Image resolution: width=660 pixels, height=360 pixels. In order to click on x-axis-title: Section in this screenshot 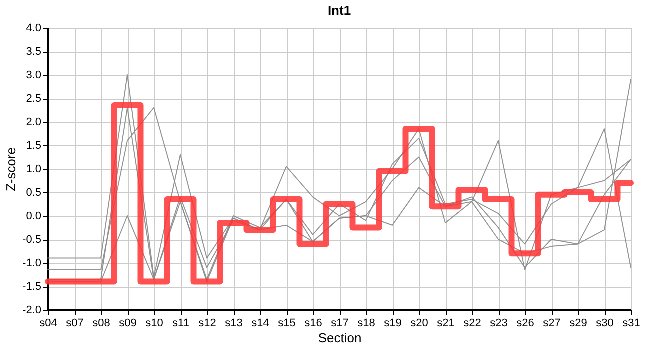, I will do `click(340, 338)`.